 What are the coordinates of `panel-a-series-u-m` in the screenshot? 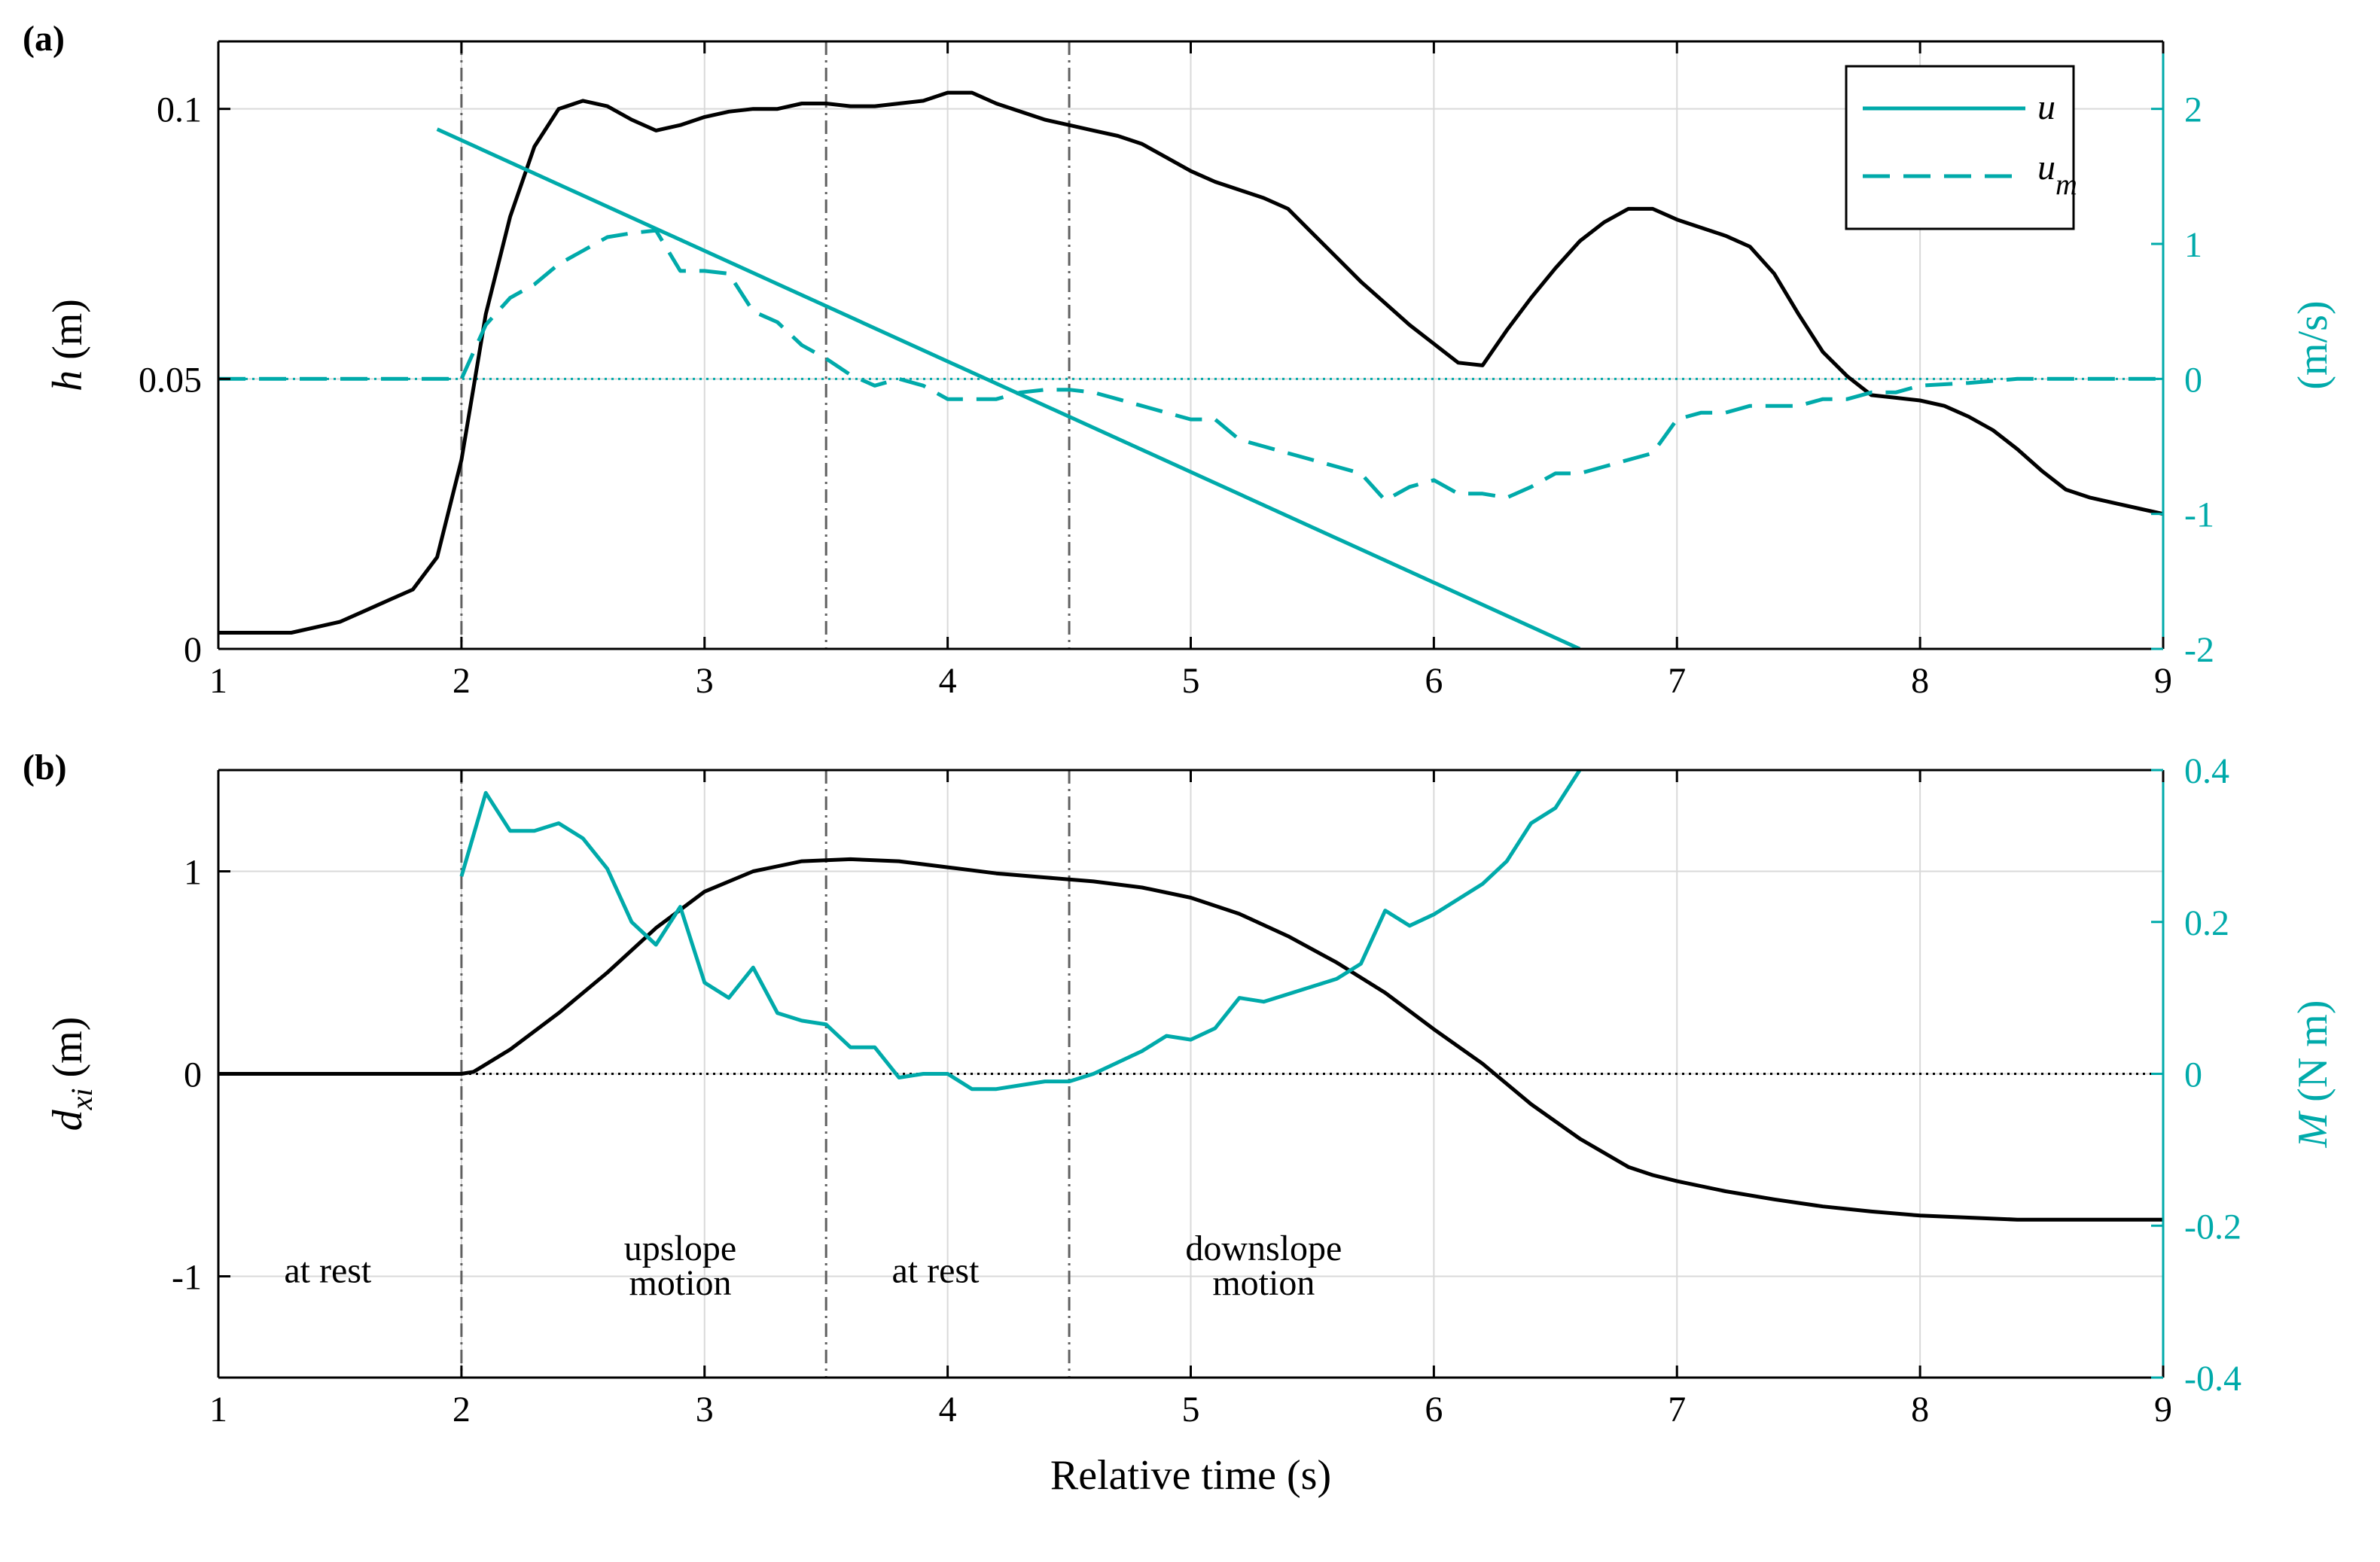 It's located at (1190, 365).